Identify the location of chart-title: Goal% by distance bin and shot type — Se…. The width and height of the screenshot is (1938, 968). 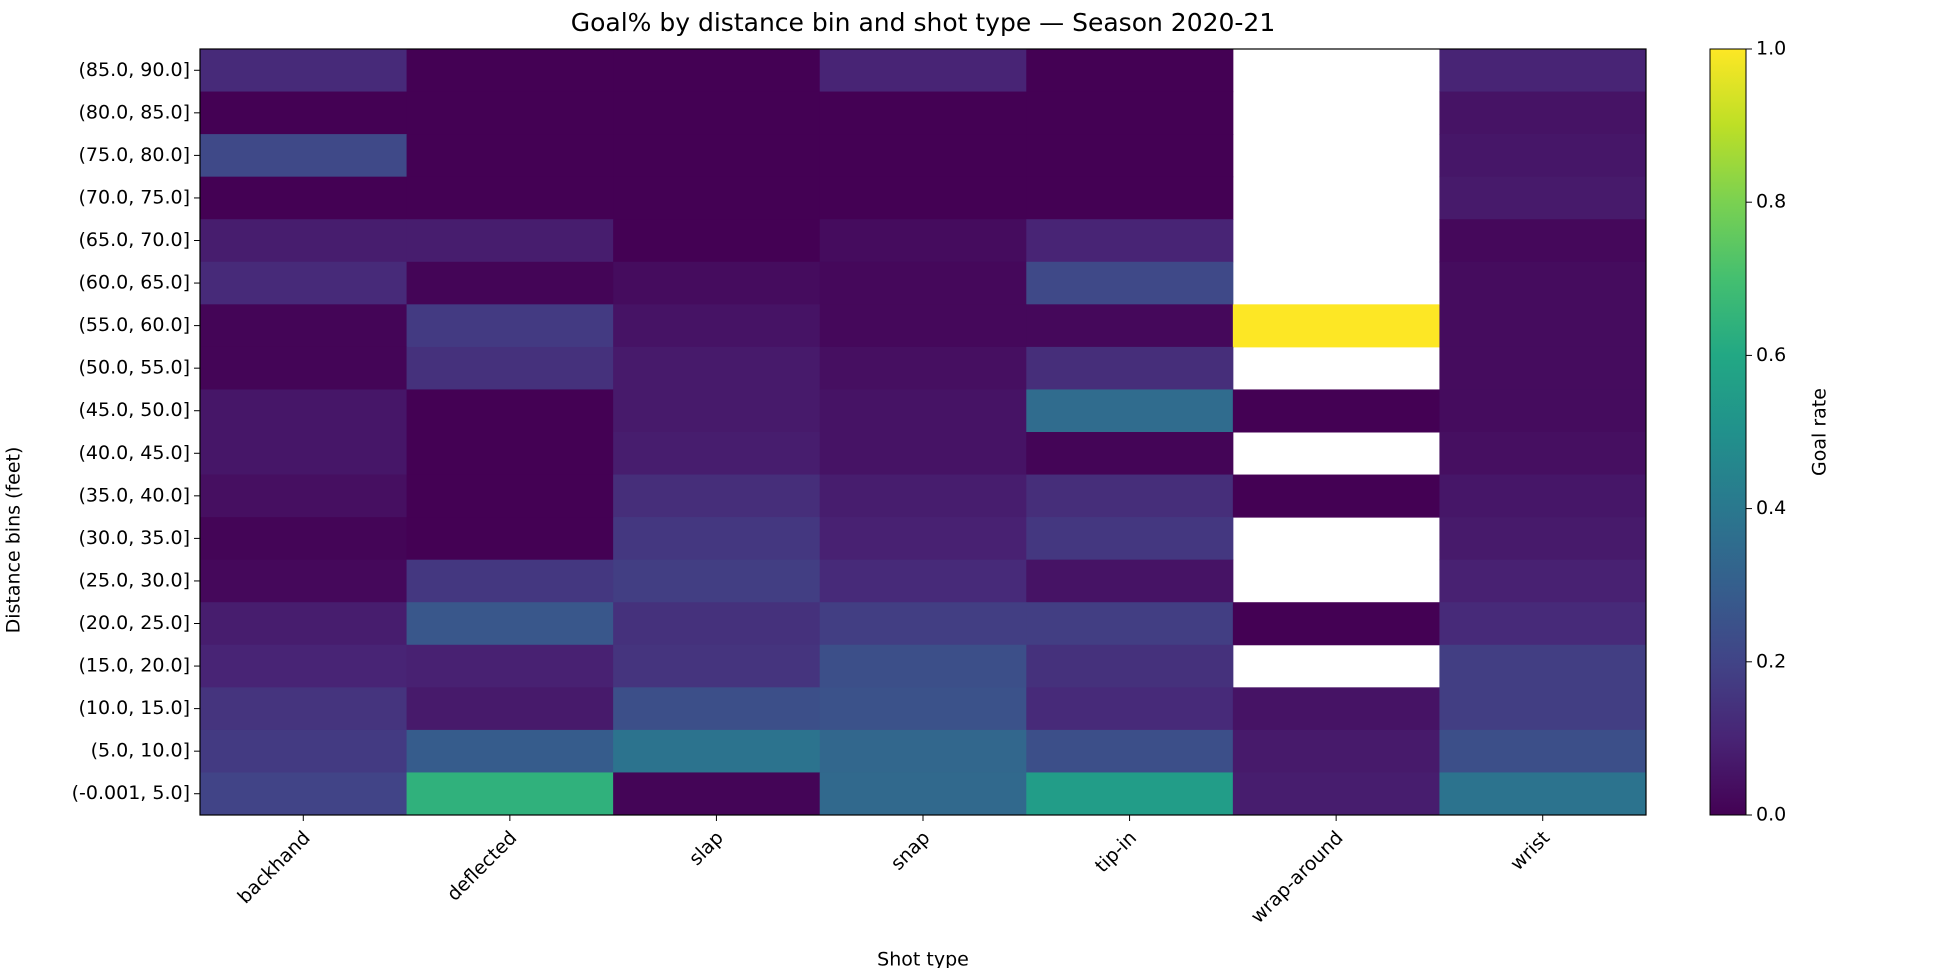
(923, 22).